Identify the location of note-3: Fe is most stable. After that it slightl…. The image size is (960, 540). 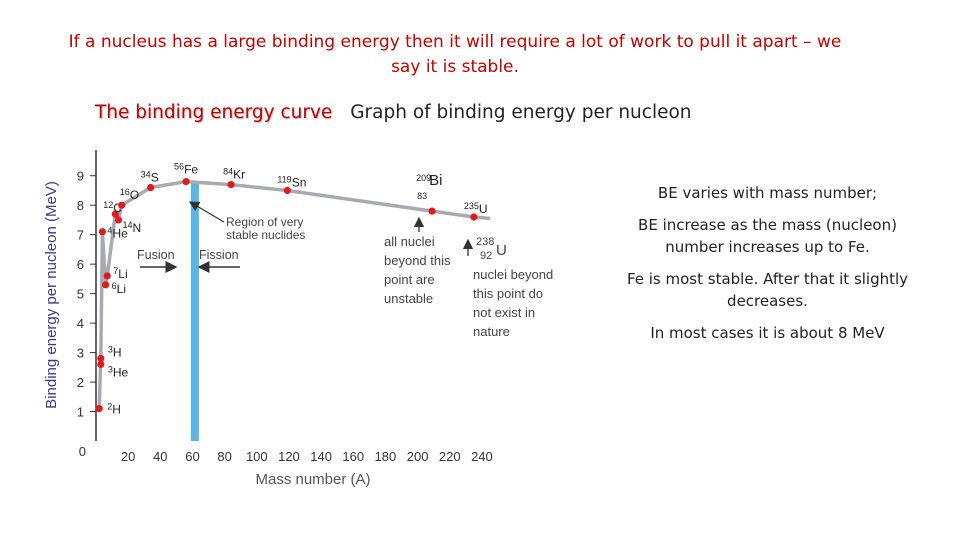
(767, 290).